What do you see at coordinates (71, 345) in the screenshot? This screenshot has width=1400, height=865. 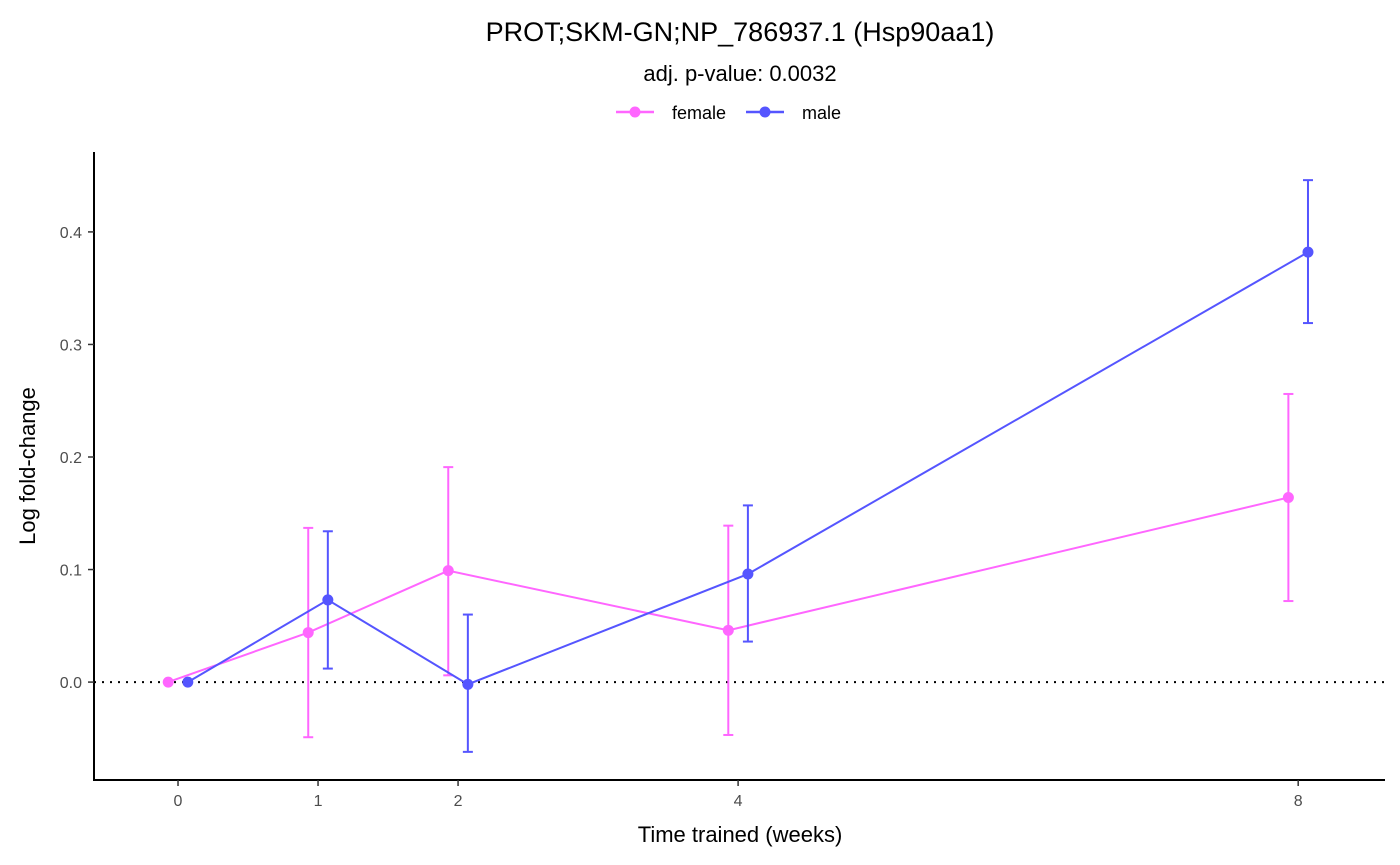 I see `y-tick-label: 0.3` at bounding box center [71, 345].